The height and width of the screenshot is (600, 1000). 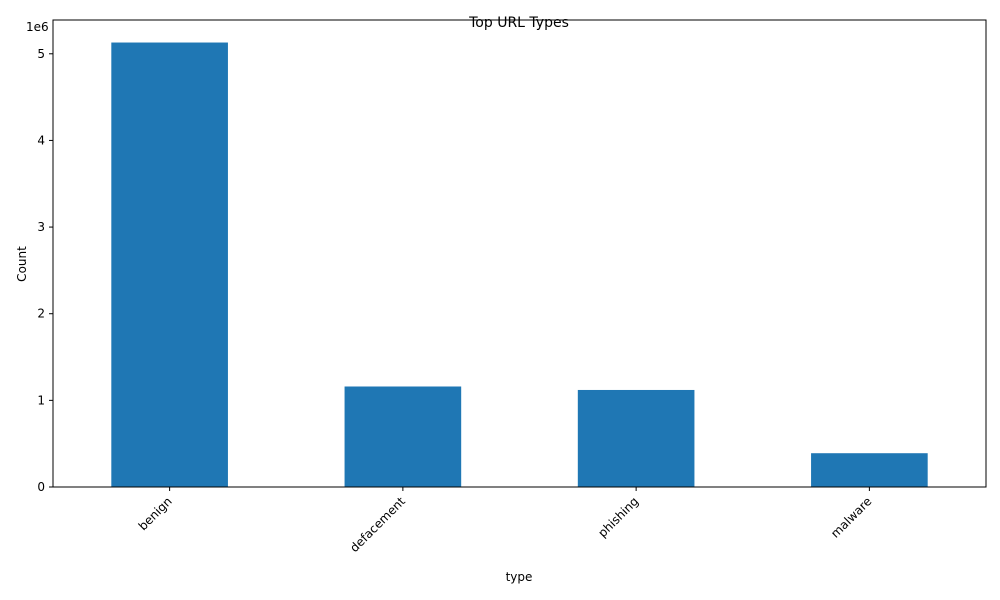 I want to click on bar-defacement, so click(x=403, y=436).